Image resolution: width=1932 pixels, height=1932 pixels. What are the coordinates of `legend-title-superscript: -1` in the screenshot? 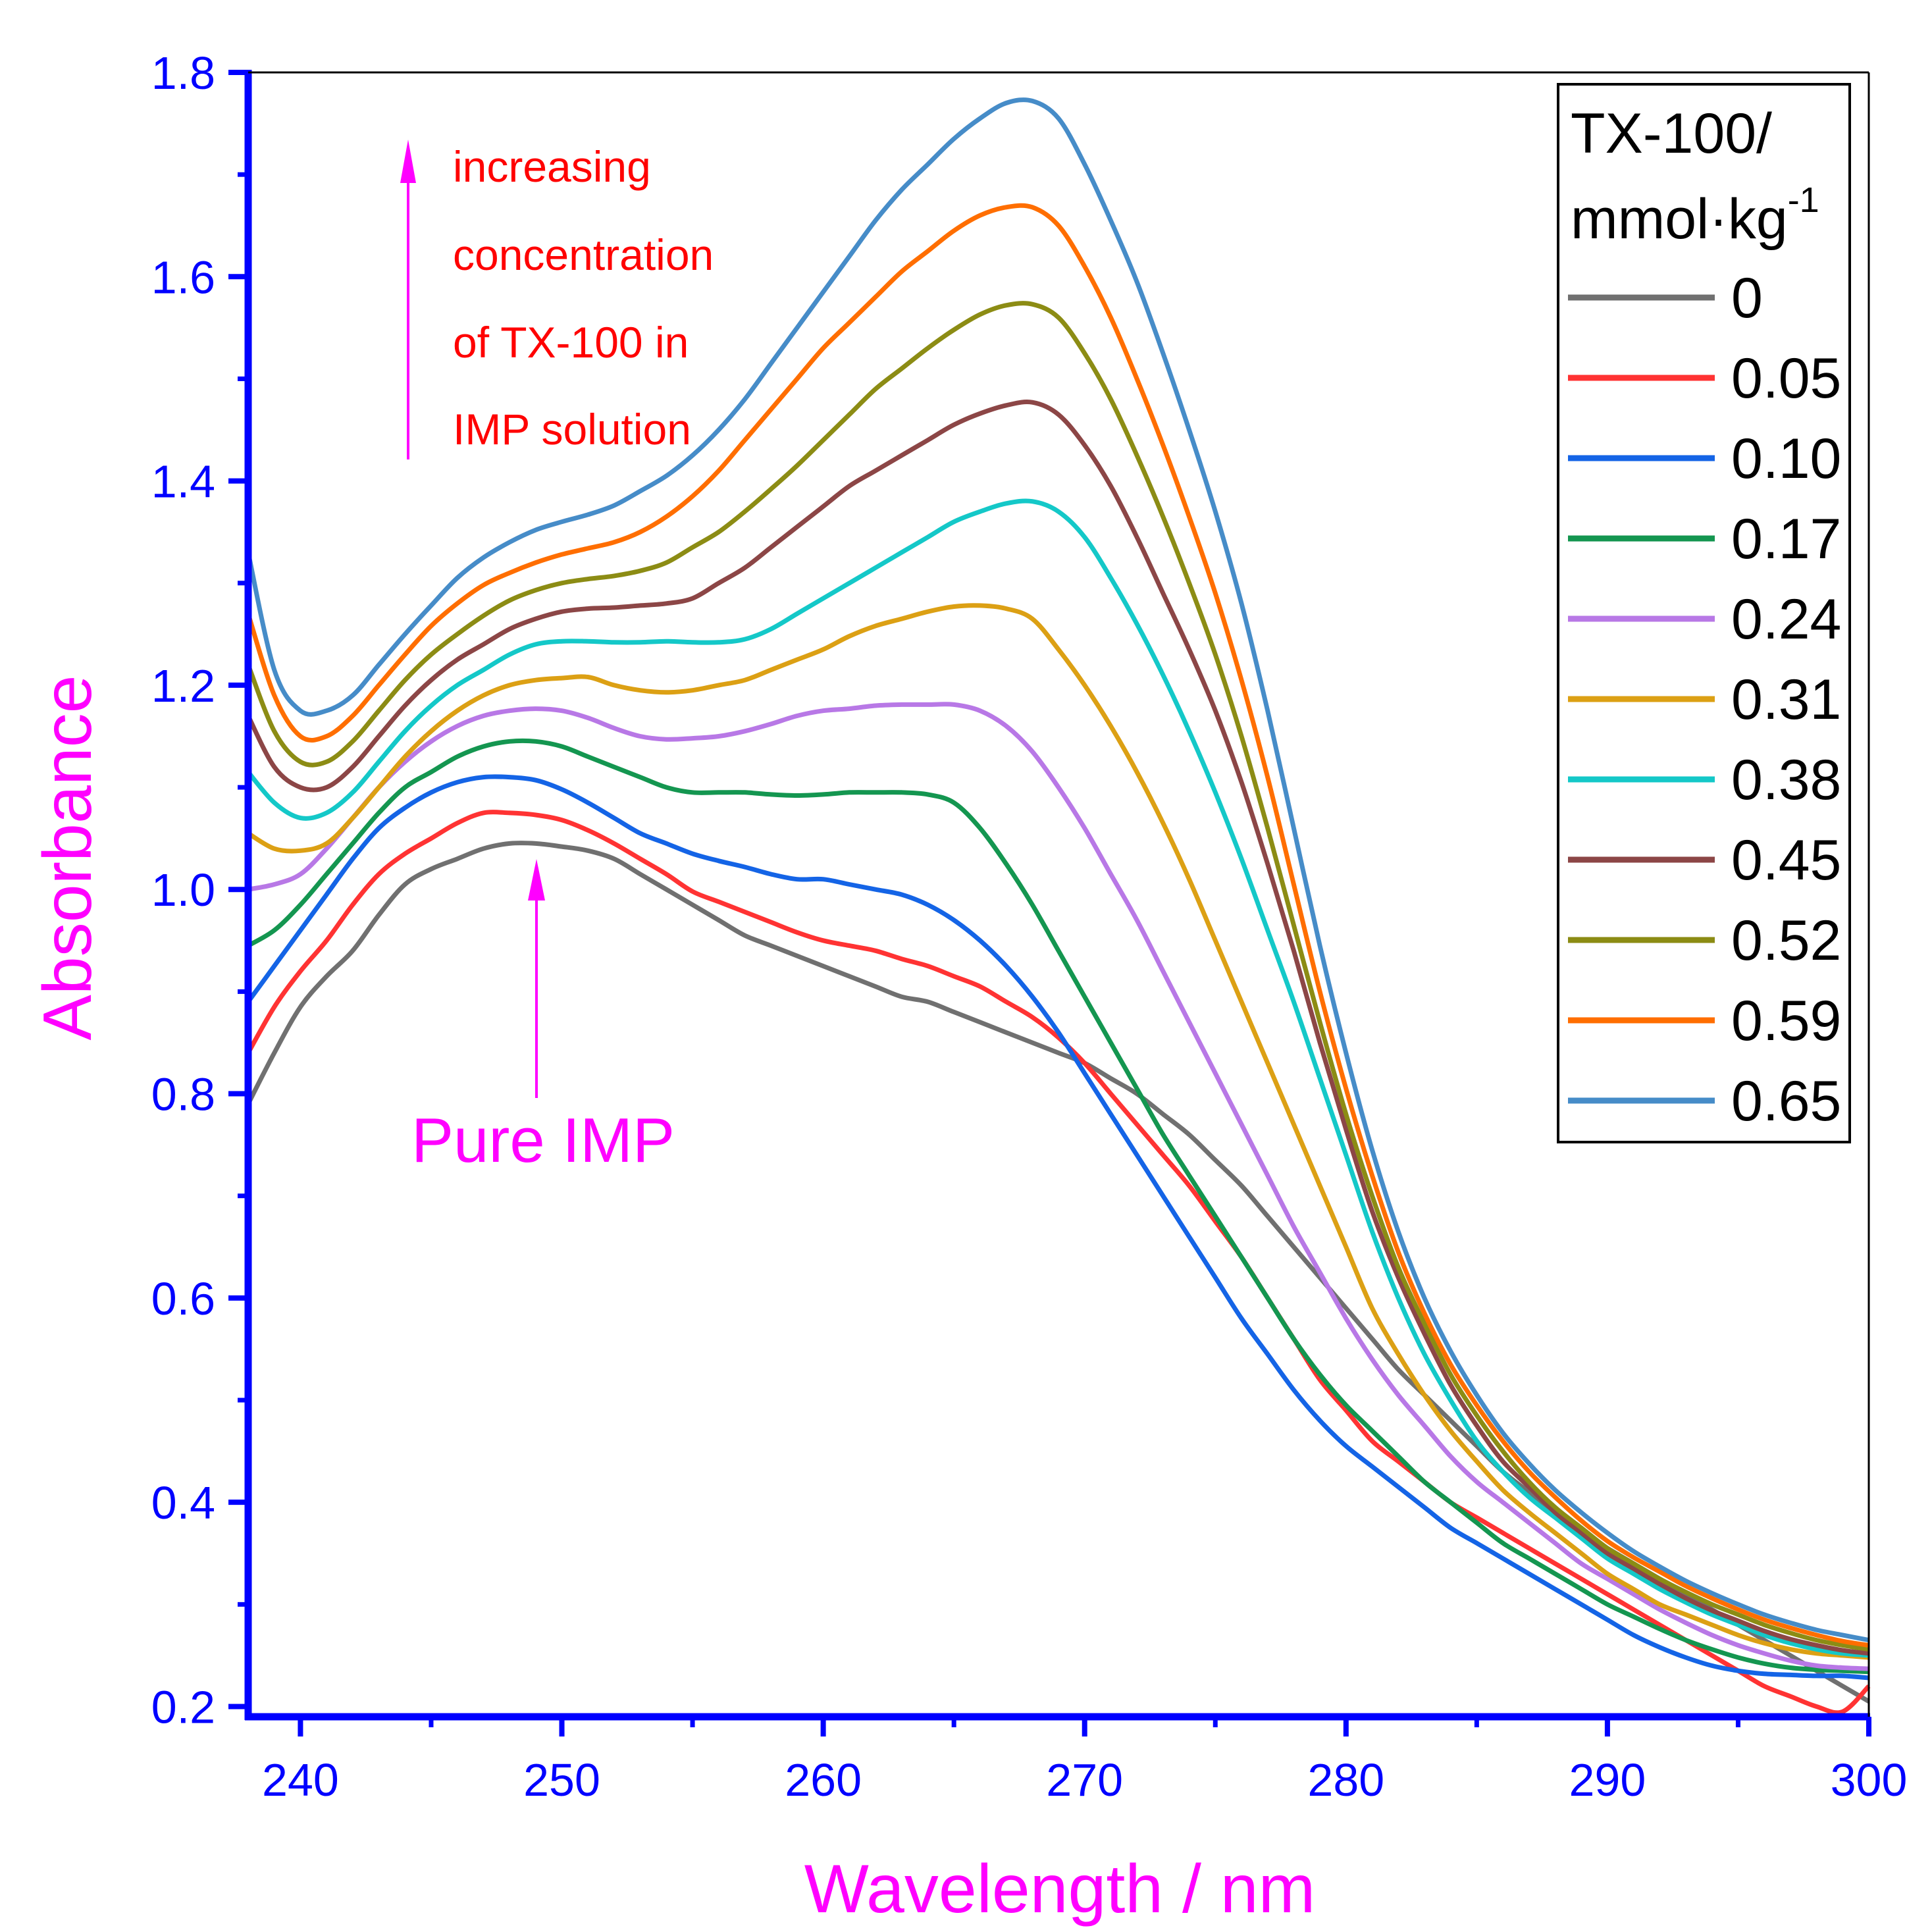 It's located at (1803, 200).